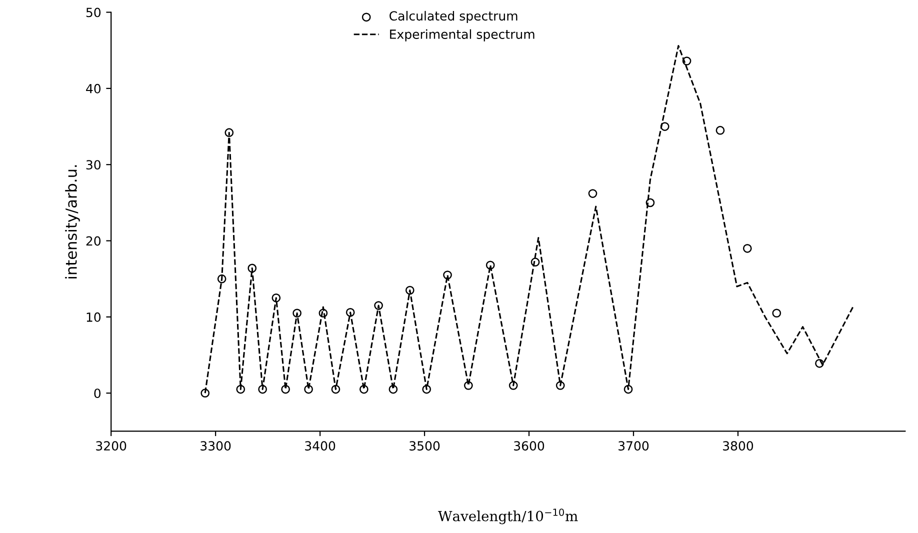 Image resolution: width=918 pixels, height=533 pixels. I want to click on x-tick-label: 3600, so click(529, 446).